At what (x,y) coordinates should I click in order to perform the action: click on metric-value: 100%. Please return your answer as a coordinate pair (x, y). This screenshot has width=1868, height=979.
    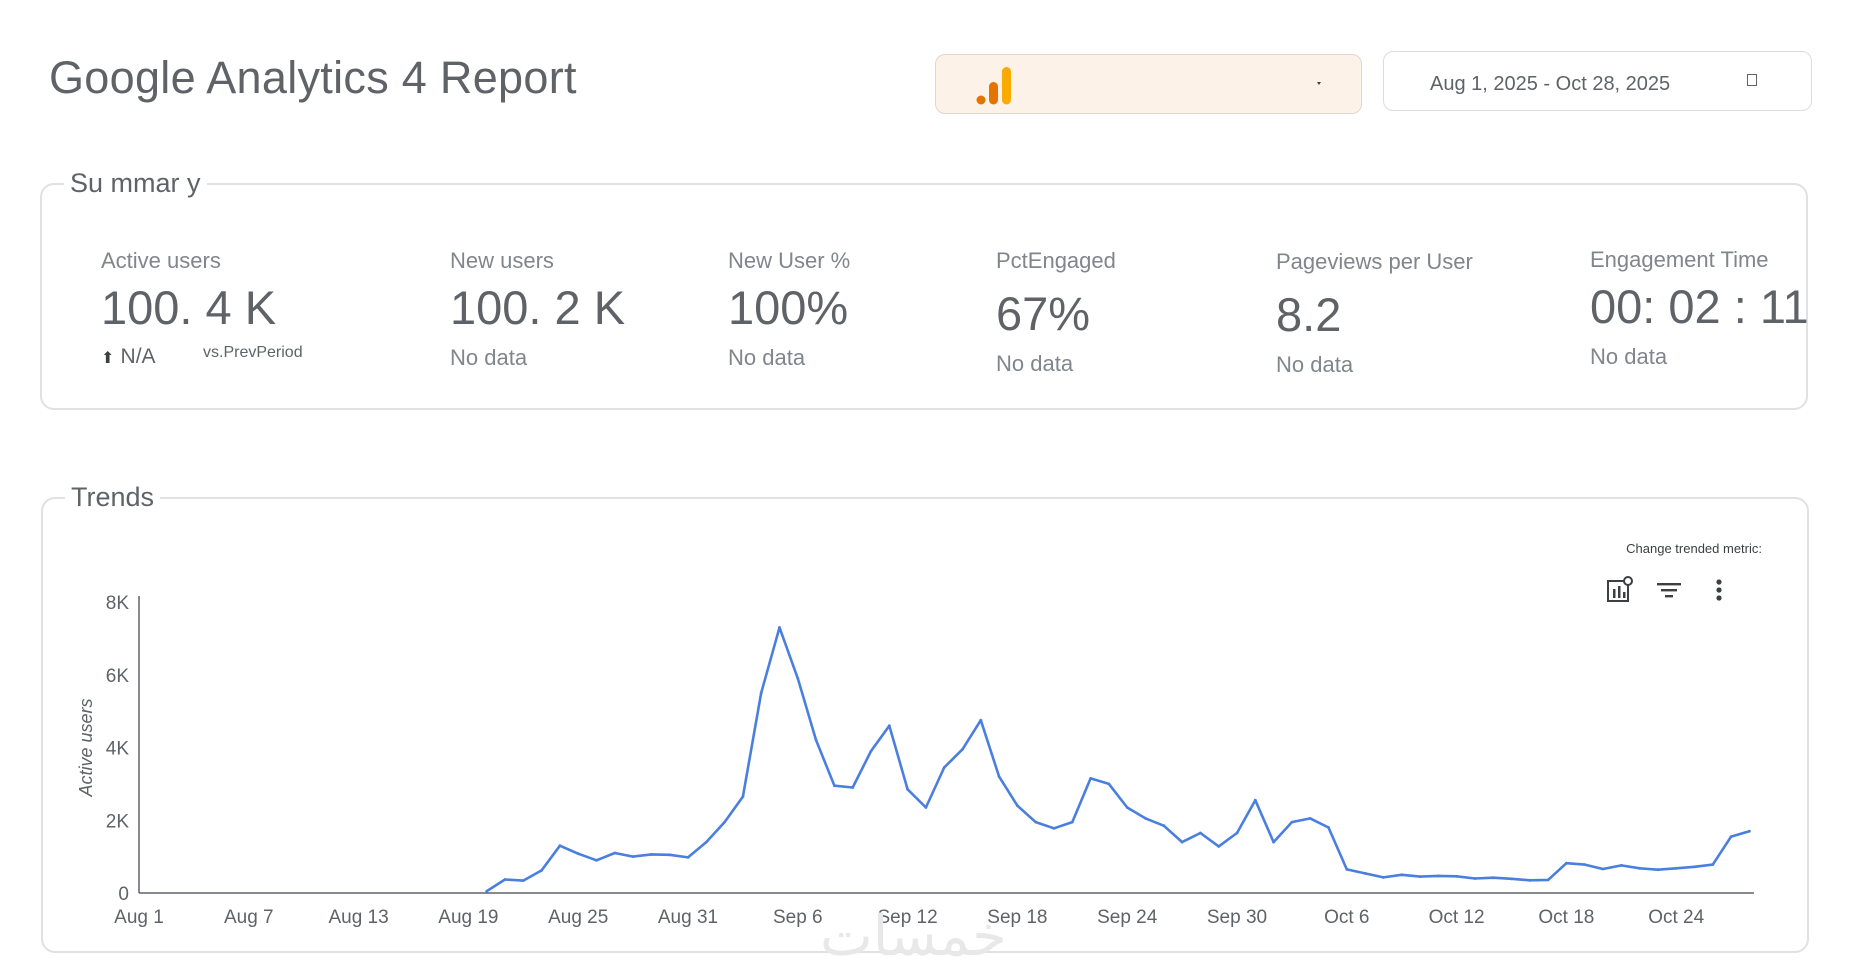
    Looking at the image, I should click on (788, 307).